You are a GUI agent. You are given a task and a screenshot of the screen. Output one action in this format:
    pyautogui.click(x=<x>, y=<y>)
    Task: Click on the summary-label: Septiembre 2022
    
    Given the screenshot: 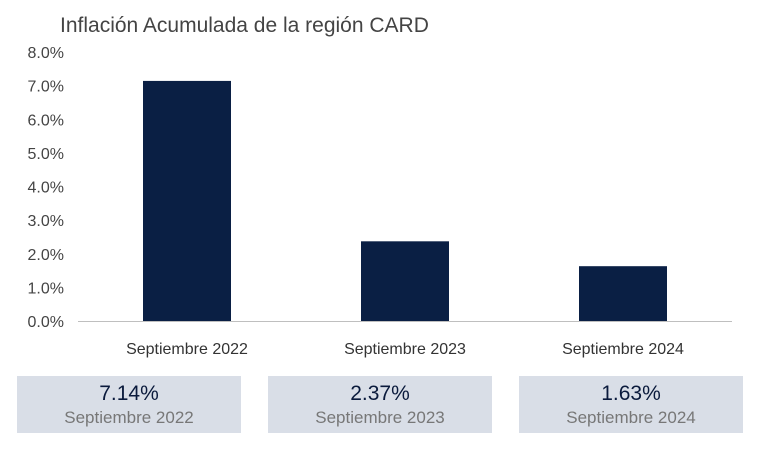 What is the action you would take?
    pyautogui.click(x=129, y=417)
    